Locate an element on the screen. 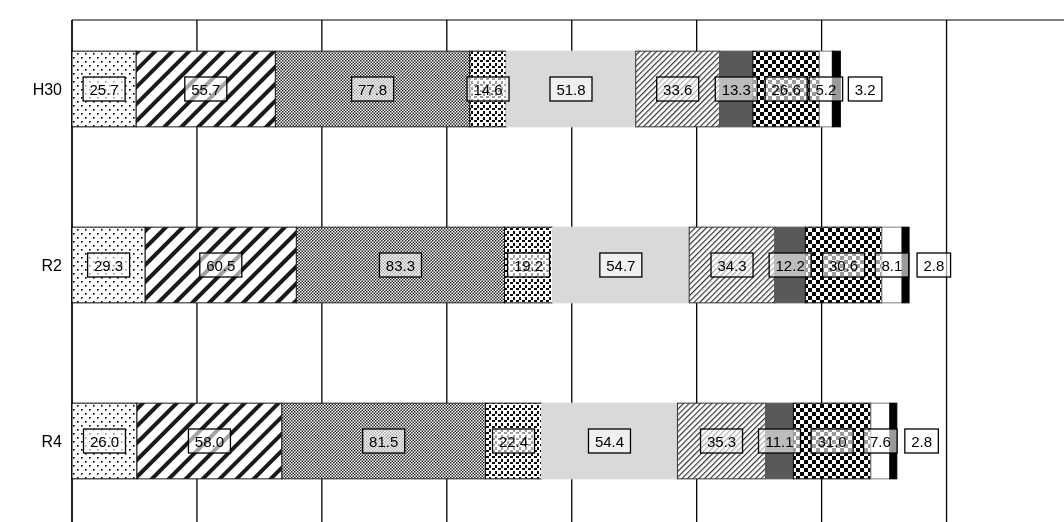 The height and width of the screenshot is (522, 1064). y-tick-label: R2 is located at coordinates (52, 265).